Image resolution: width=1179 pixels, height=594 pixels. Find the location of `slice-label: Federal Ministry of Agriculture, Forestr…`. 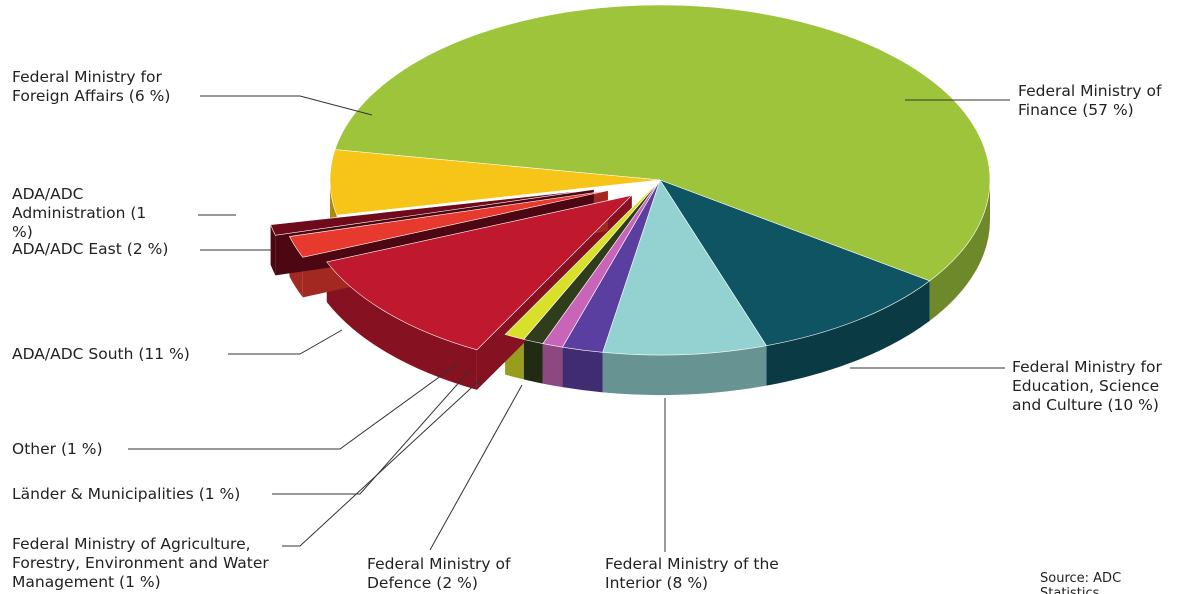

slice-label: Federal Ministry of Agriculture, Forestr… is located at coordinates (144, 563).